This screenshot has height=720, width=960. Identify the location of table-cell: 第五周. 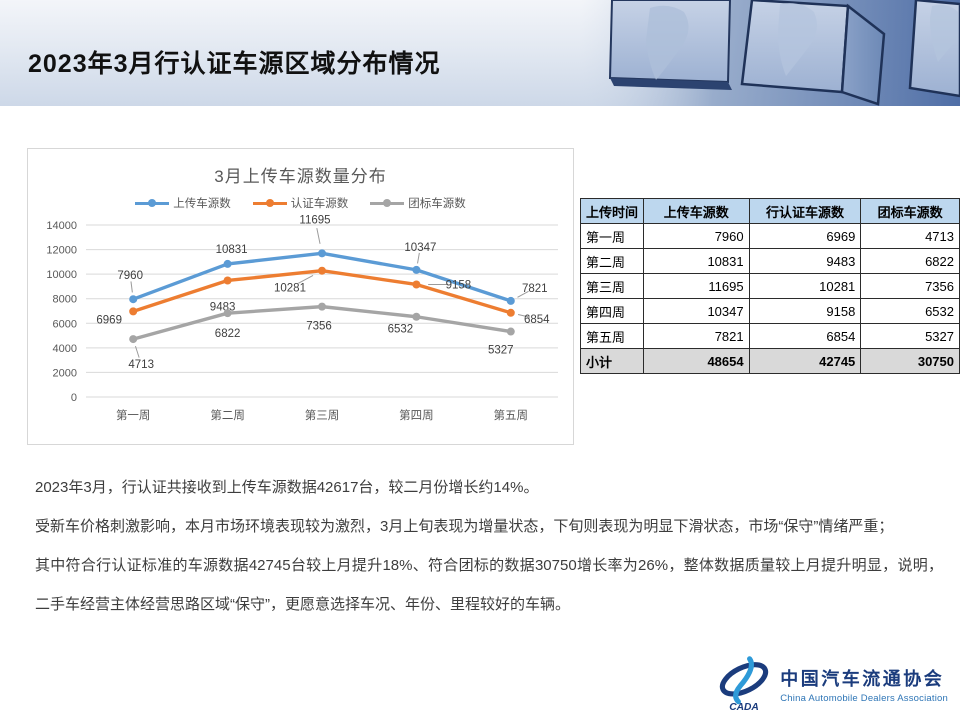
(612, 336).